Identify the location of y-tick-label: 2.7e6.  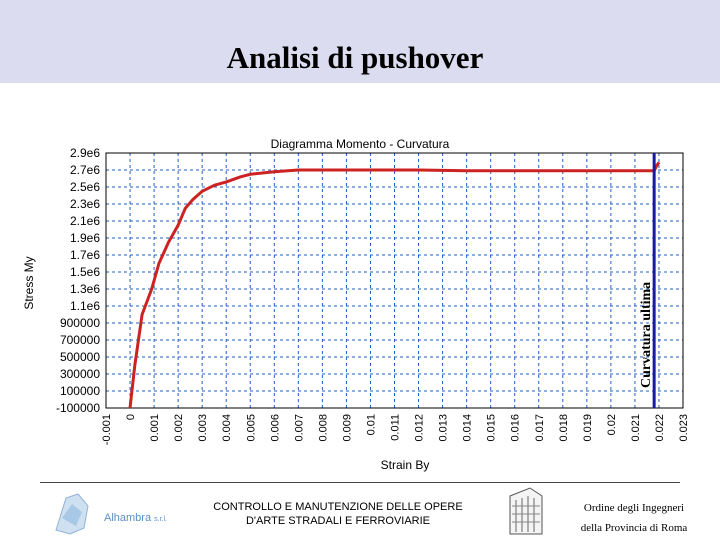
(85, 170).